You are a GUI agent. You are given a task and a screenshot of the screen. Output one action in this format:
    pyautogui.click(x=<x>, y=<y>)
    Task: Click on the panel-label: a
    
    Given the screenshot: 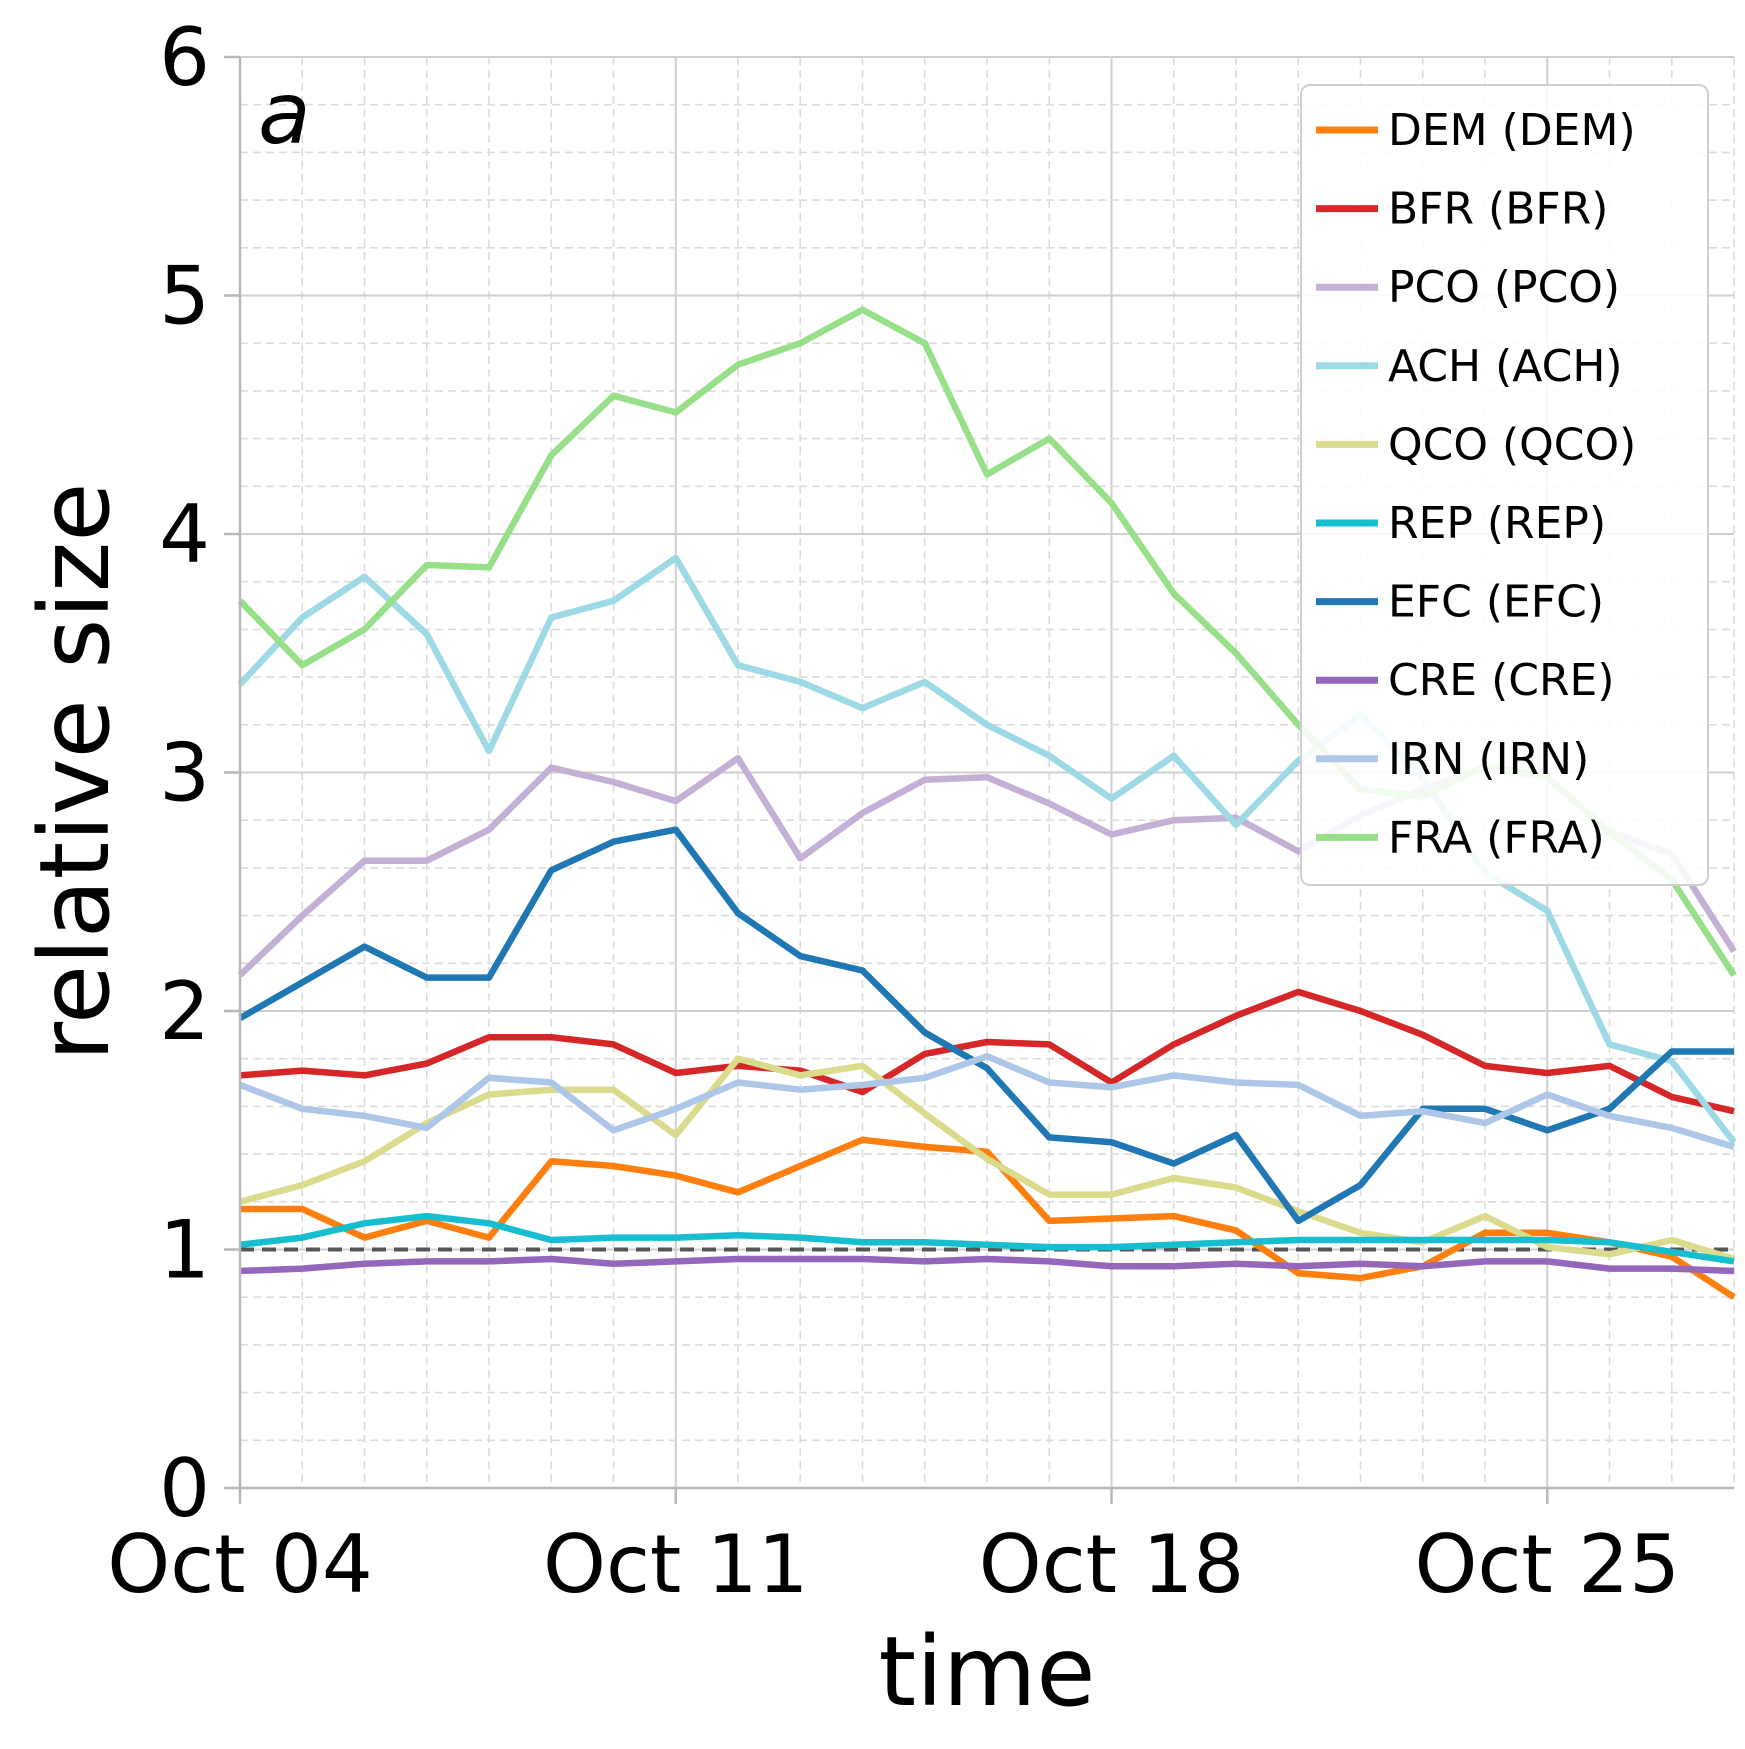 What is the action you would take?
    pyautogui.click(x=284, y=114)
    